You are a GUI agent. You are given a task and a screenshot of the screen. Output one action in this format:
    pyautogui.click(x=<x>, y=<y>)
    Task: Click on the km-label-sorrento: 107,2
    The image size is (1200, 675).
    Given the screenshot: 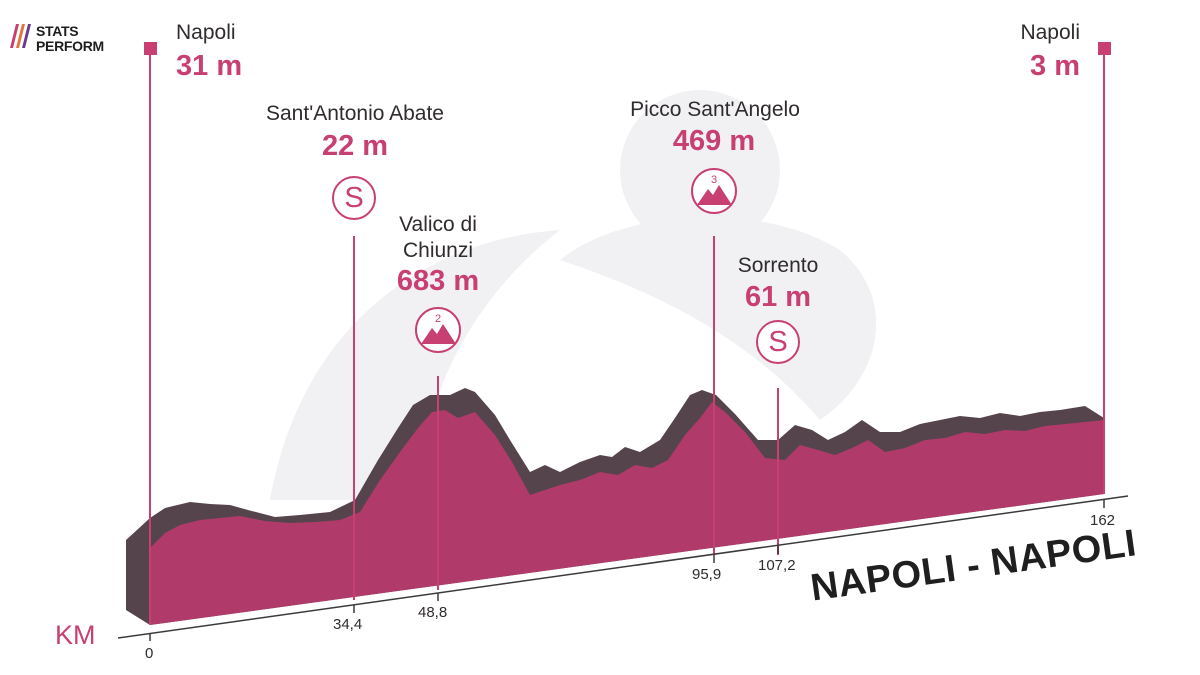 What is the action you would take?
    pyautogui.click(x=777, y=565)
    